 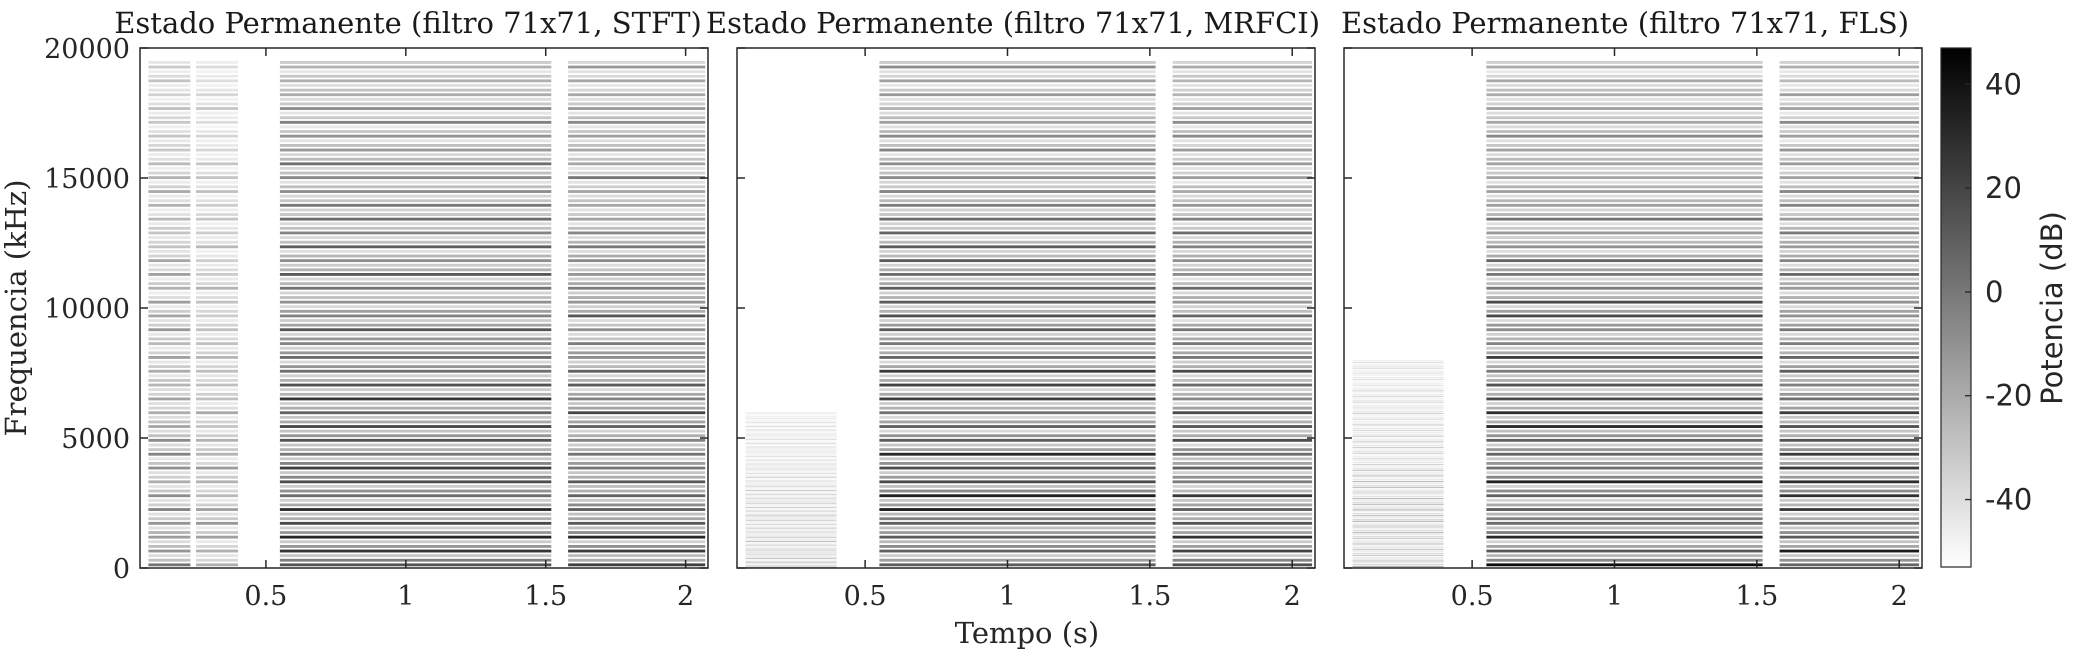 What do you see at coordinates (2008, 500) in the screenshot?
I see `colorbar-tick-label: -40` at bounding box center [2008, 500].